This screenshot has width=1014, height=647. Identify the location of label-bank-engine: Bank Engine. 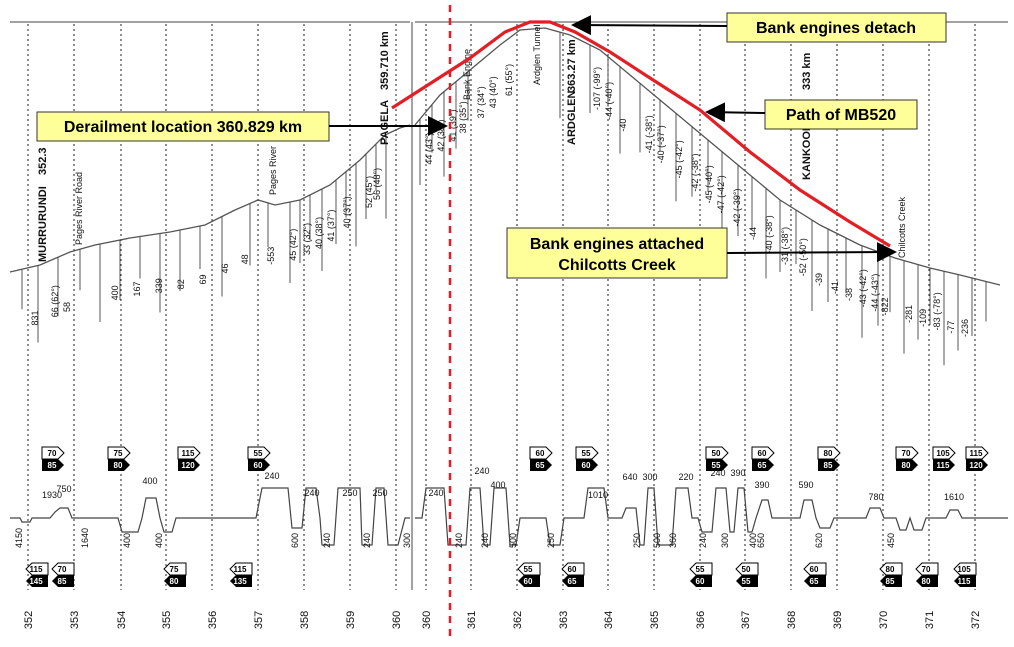
(467, 74).